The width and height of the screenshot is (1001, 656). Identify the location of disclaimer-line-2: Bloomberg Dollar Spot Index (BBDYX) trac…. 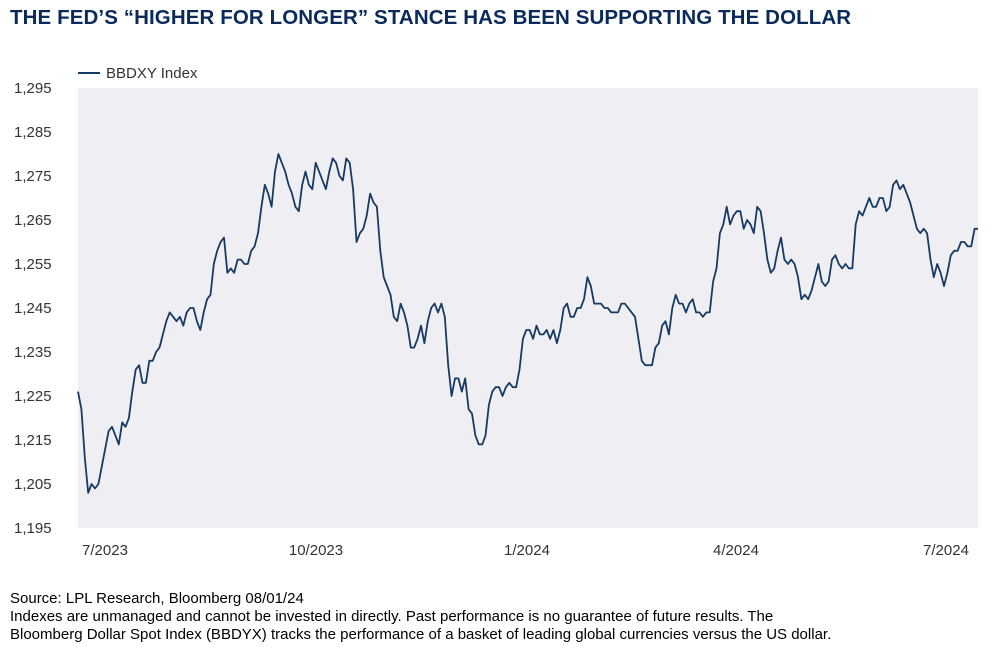
(421, 634).